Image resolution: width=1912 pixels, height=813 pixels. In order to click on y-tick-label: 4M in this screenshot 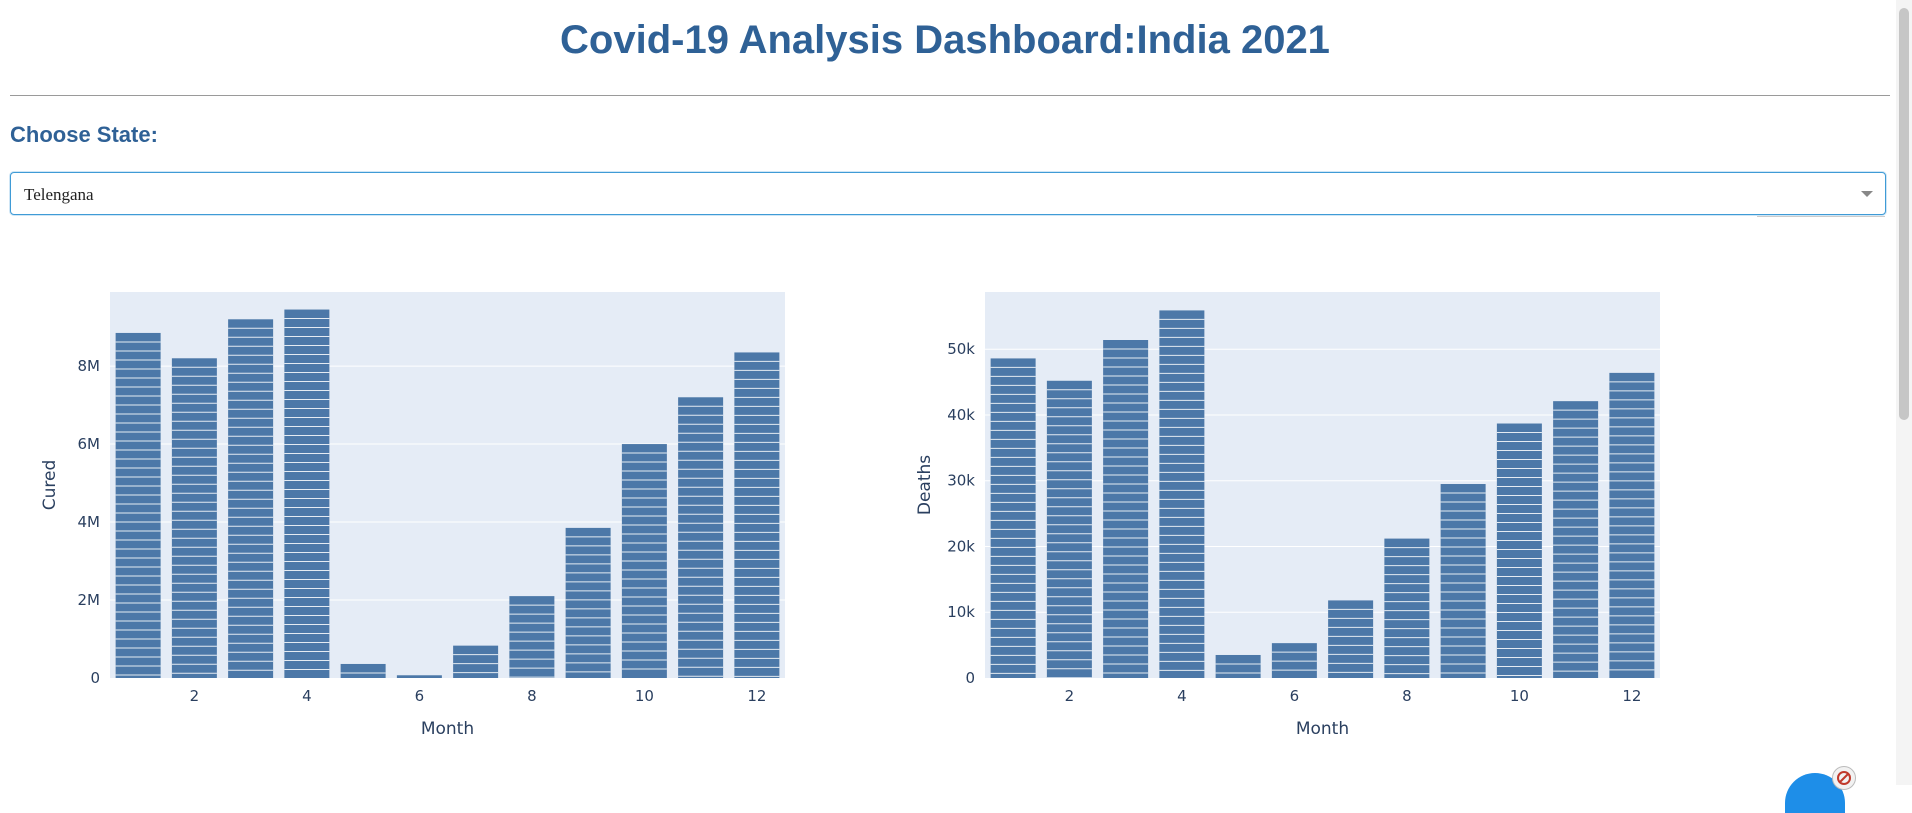, I will do `click(89, 522)`.